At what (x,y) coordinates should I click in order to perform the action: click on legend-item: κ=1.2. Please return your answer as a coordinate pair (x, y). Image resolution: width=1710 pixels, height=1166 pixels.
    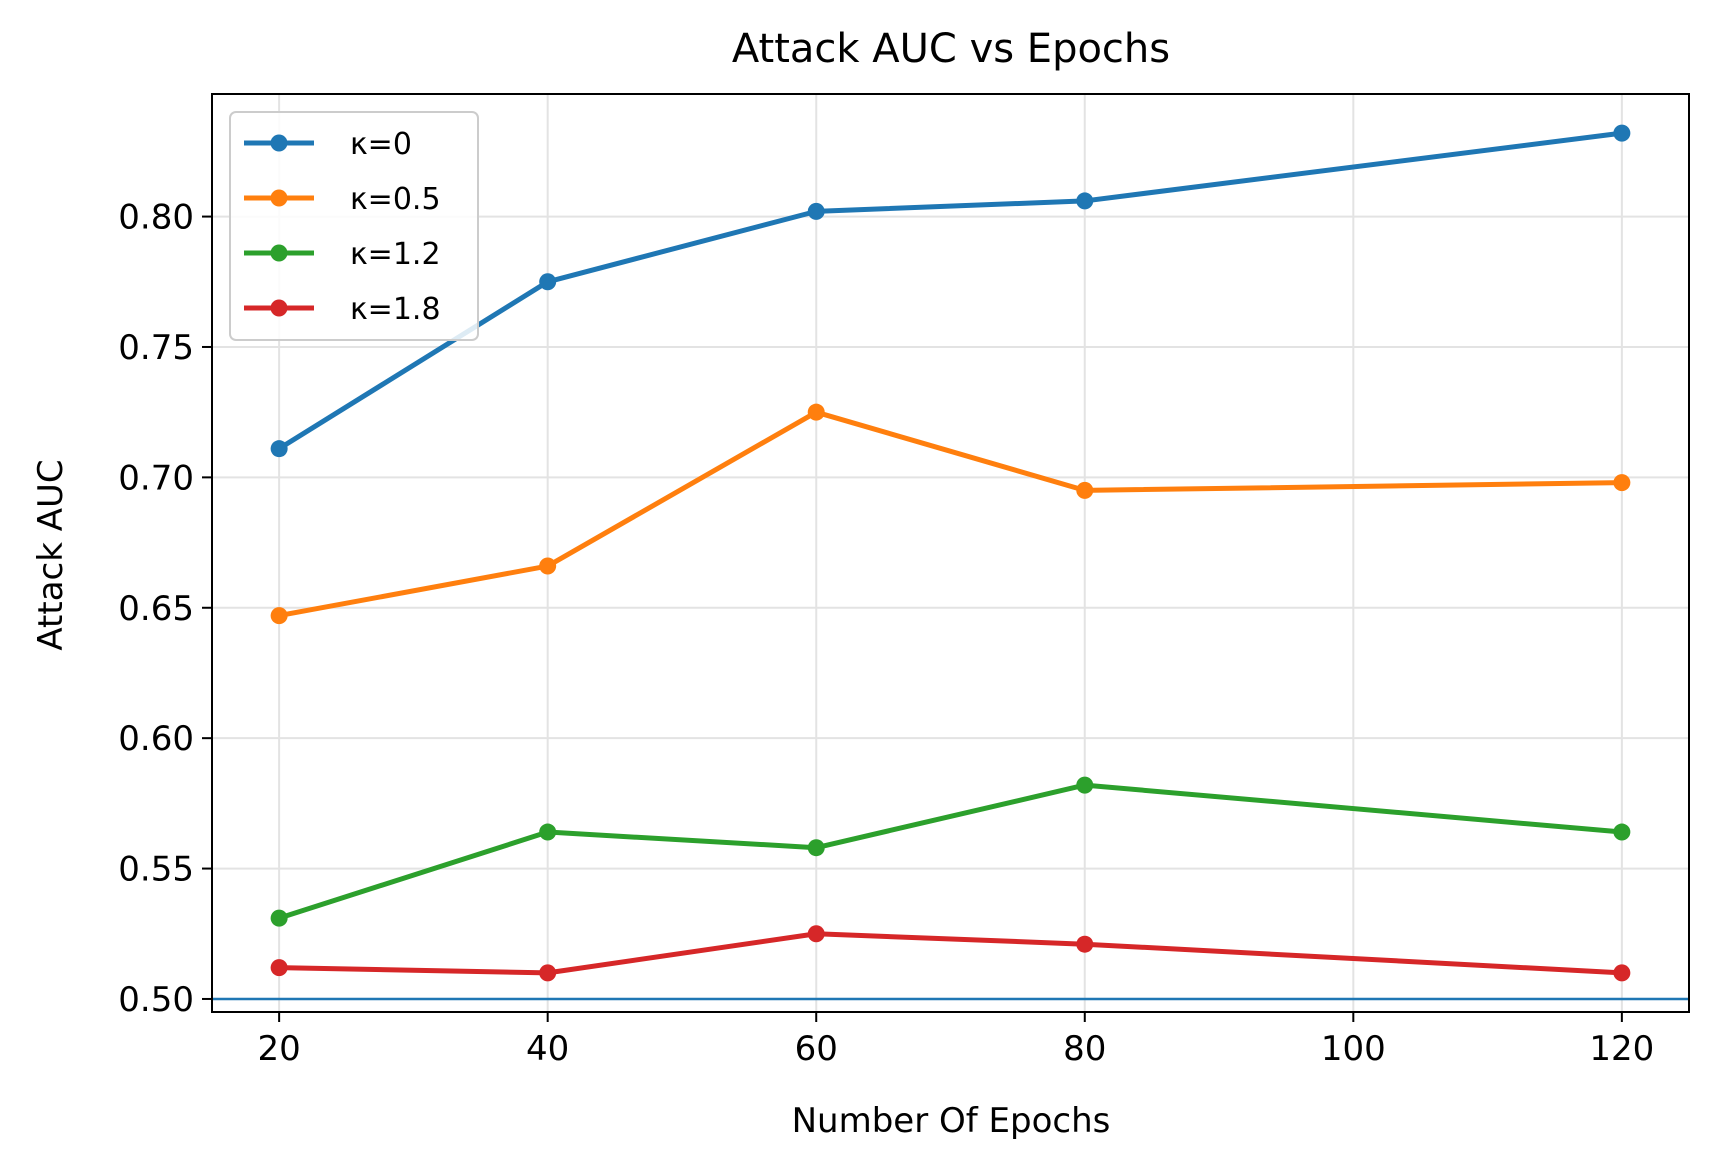
    Looking at the image, I should click on (342, 254).